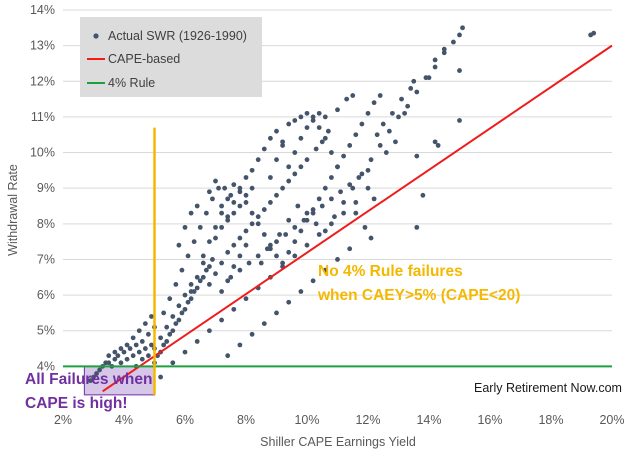 The width and height of the screenshot is (633, 459). What do you see at coordinates (177, 36) in the screenshot?
I see `legend-label-actual-swr: Actual SWR (1926-1990)` at bounding box center [177, 36].